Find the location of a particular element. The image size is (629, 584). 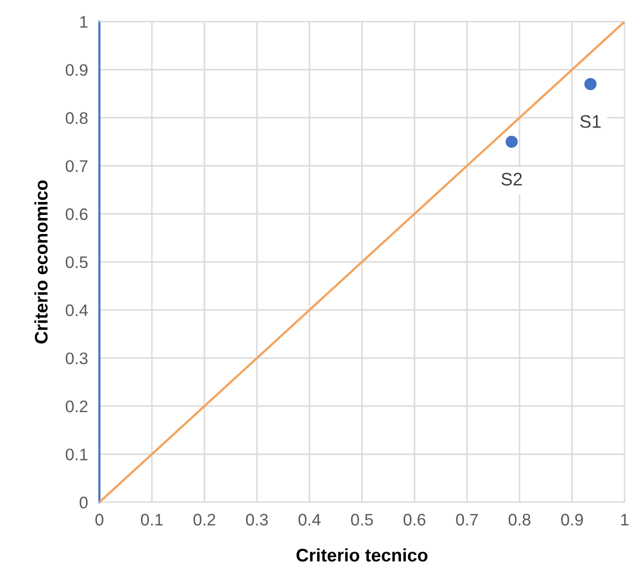

x-axis-title: Criterio tecnico is located at coordinates (362, 555).